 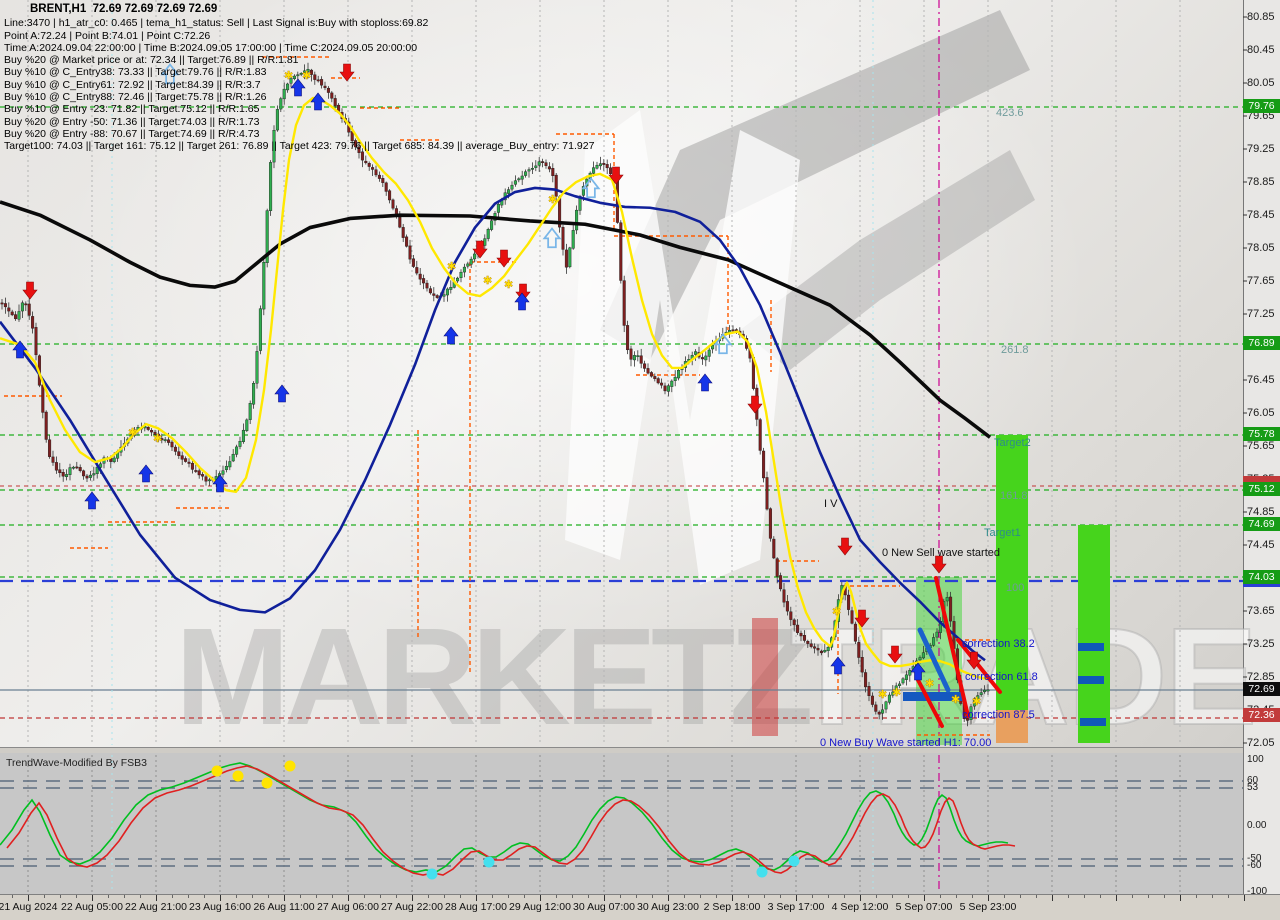 I want to click on time-tick-label: 28 Aug 17:00, so click(x=476, y=907).